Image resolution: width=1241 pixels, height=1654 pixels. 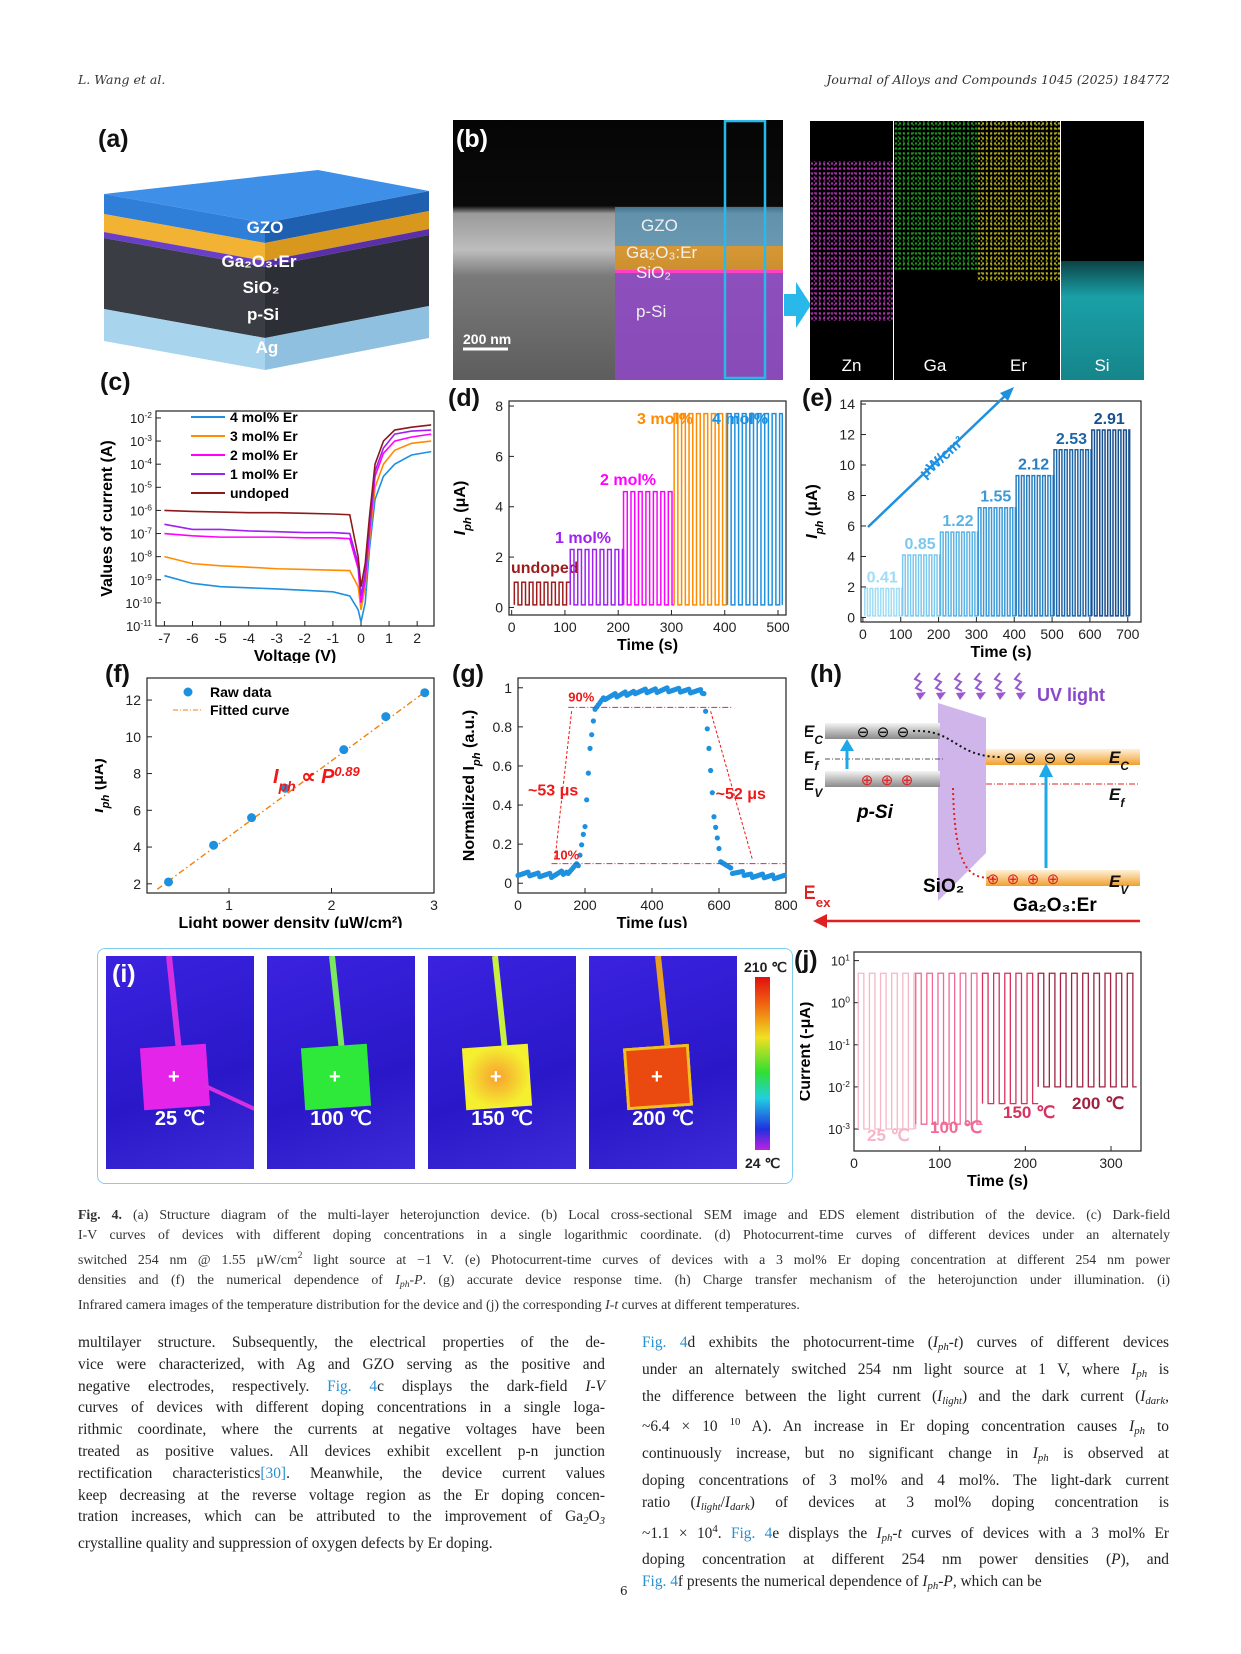 I want to click on label-ef-psi-base: E, so click(x=810, y=757).